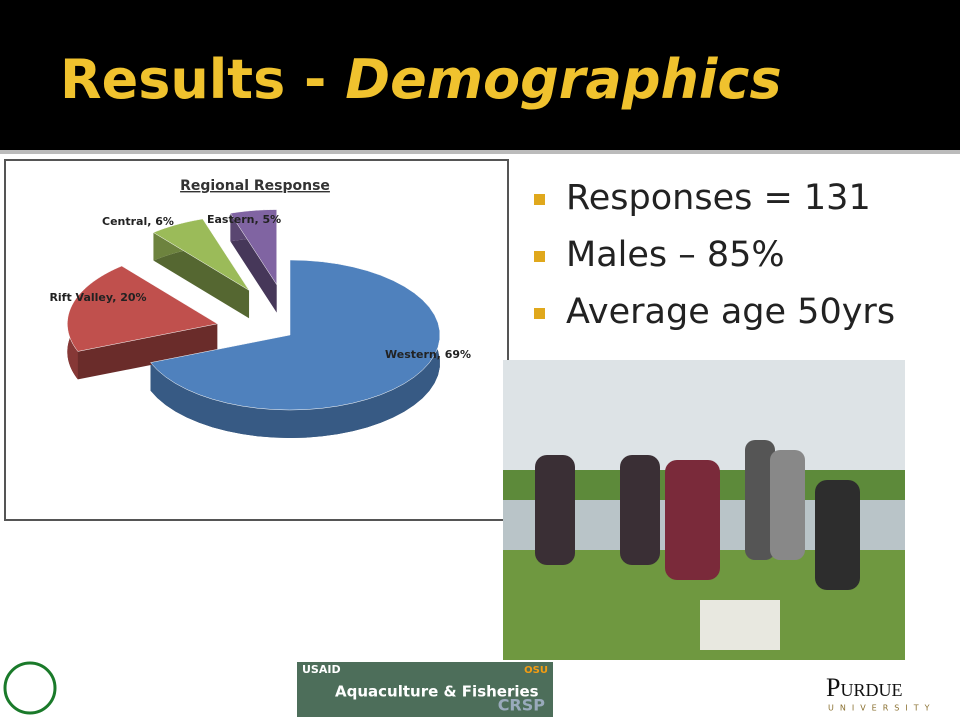 Image resolution: width=960 pixels, height=720 pixels. Describe the element at coordinates (740, 625) in the screenshot. I see `photo-tank` at that location.